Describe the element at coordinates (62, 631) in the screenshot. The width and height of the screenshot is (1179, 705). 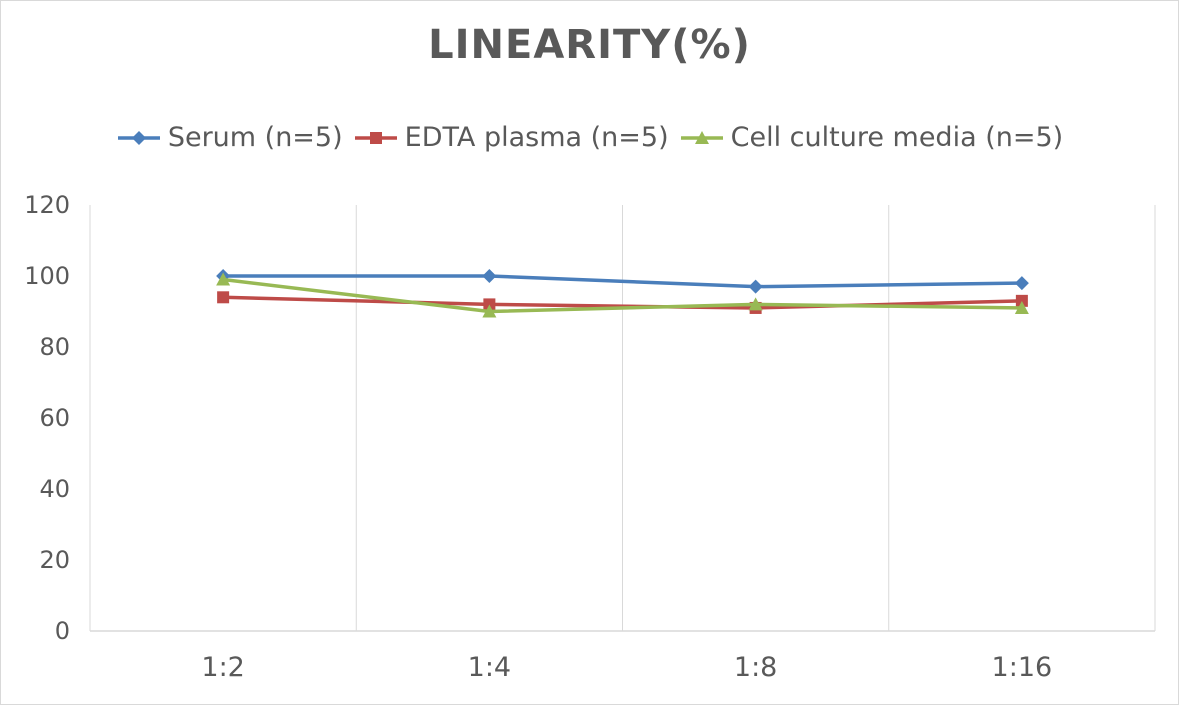
I see `y-tick-label: 0` at that location.